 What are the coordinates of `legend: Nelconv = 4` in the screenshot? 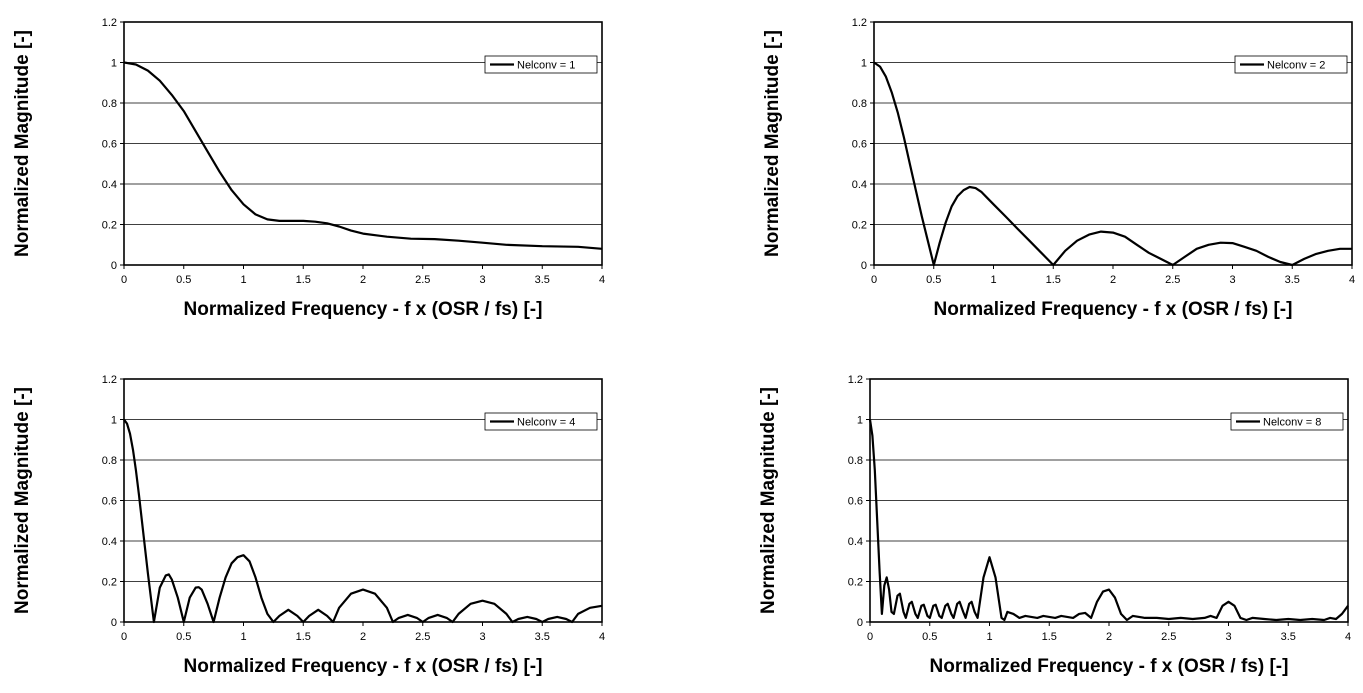 It's located at (541, 421).